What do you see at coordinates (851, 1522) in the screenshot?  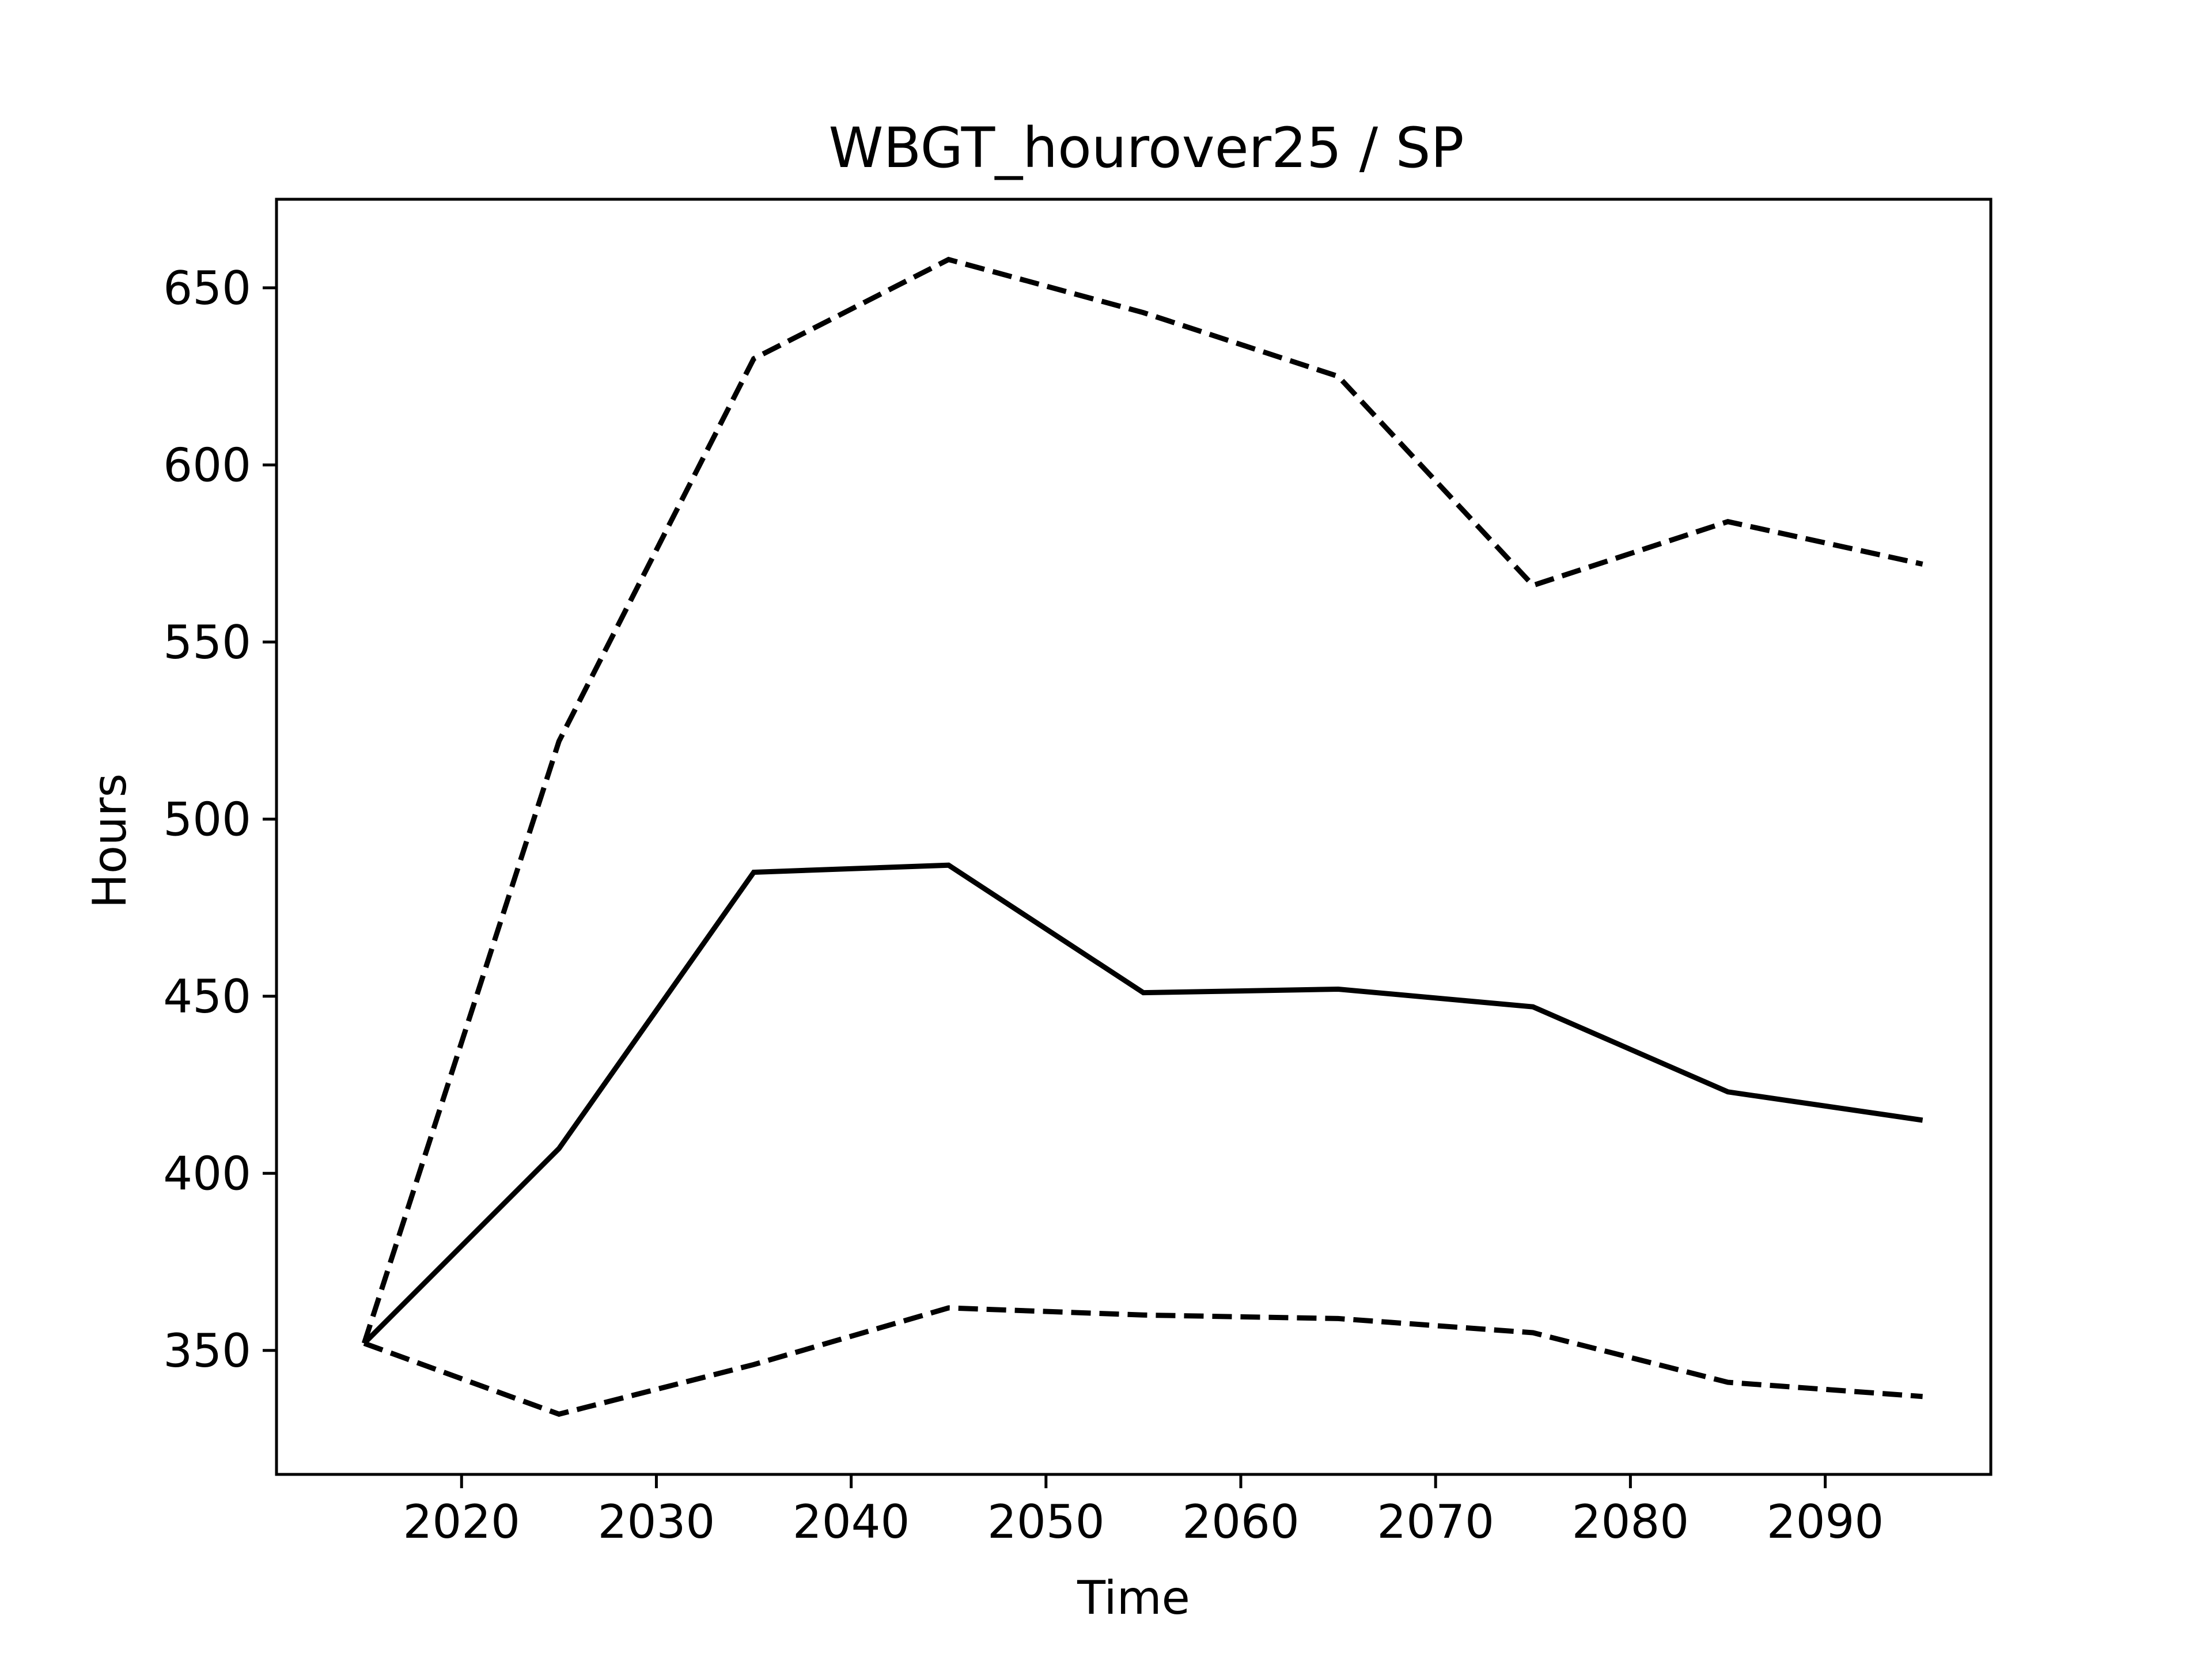 I see `x-tick-label: 2040` at bounding box center [851, 1522].